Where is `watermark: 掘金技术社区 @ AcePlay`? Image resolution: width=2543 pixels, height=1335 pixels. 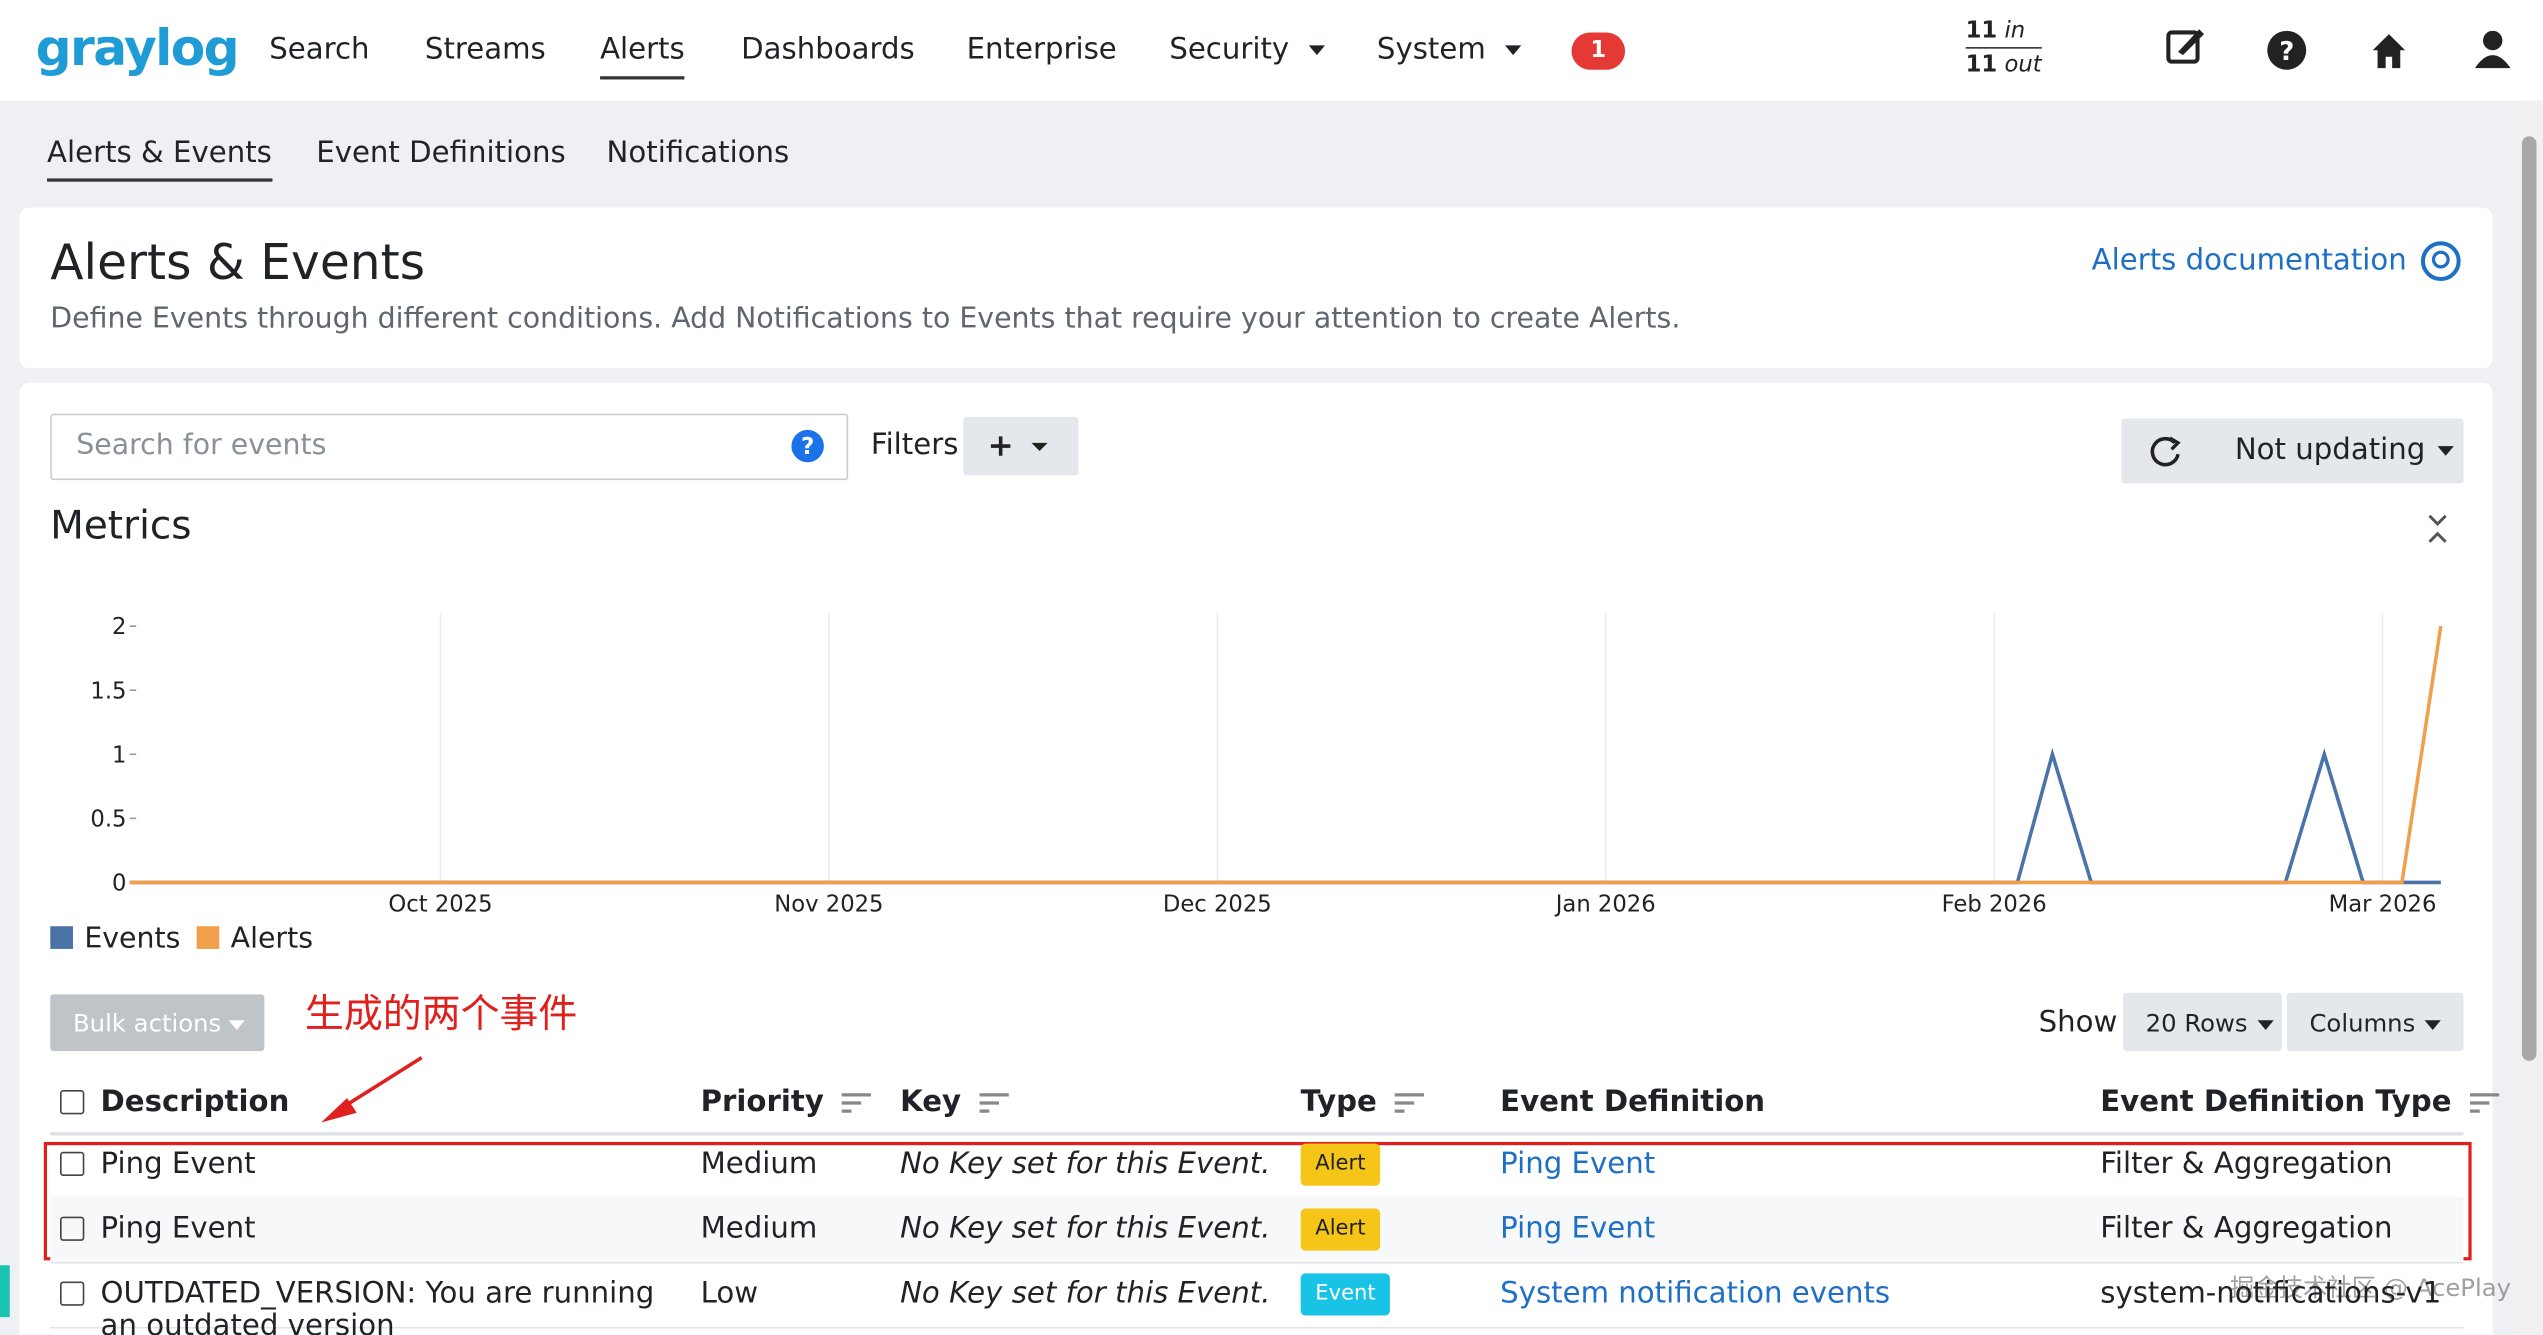 watermark: 掘金技术社区 @ AcePlay is located at coordinates (2370, 1288).